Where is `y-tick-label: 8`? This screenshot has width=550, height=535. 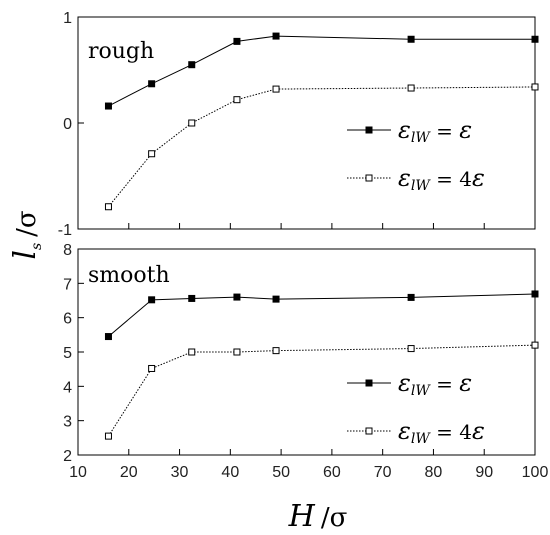
y-tick-label: 8 is located at coordinates (67, 250).